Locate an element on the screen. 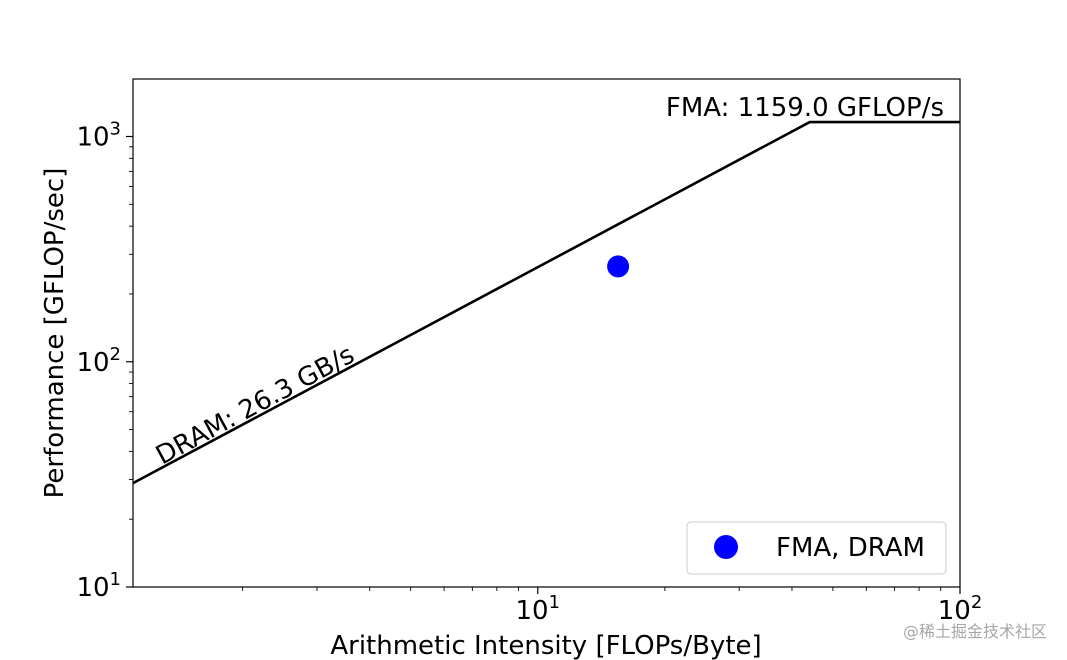 Image resolution: width=1067 pixels, height=660 pixels. legend-marker is located at coordinates (726, 547).